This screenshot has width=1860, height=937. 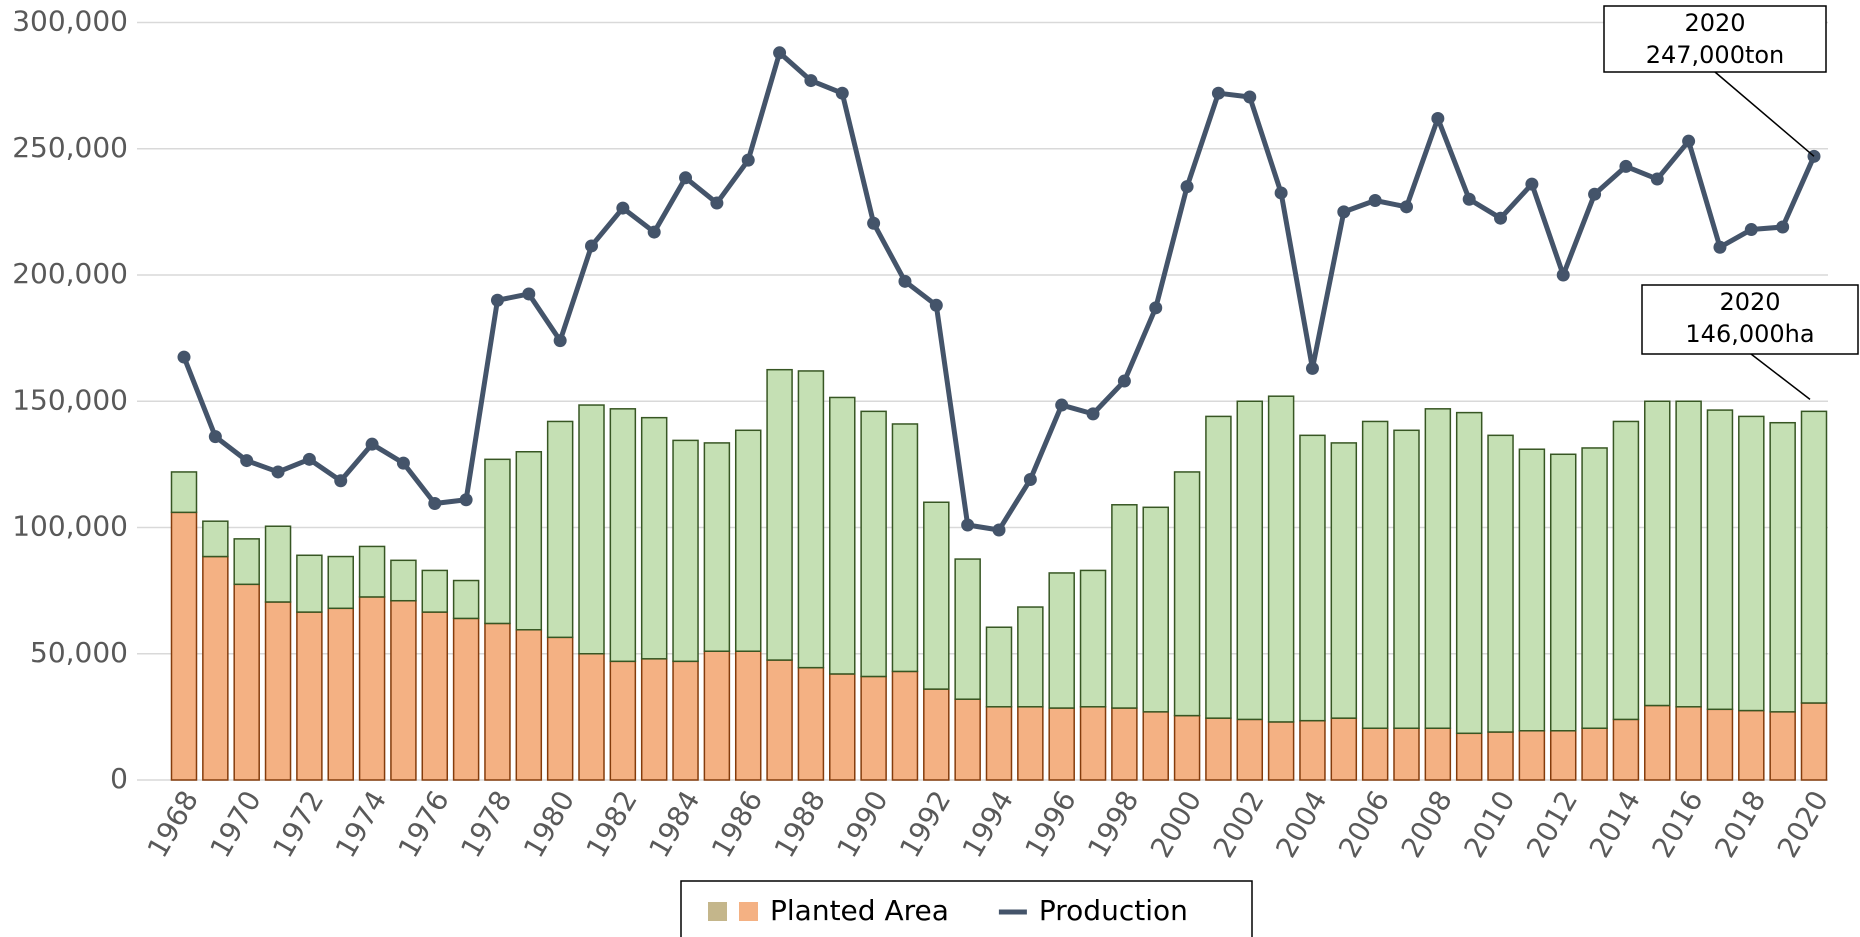 I want to click on x-tick-label: 1978, so click(x=486, y=824).